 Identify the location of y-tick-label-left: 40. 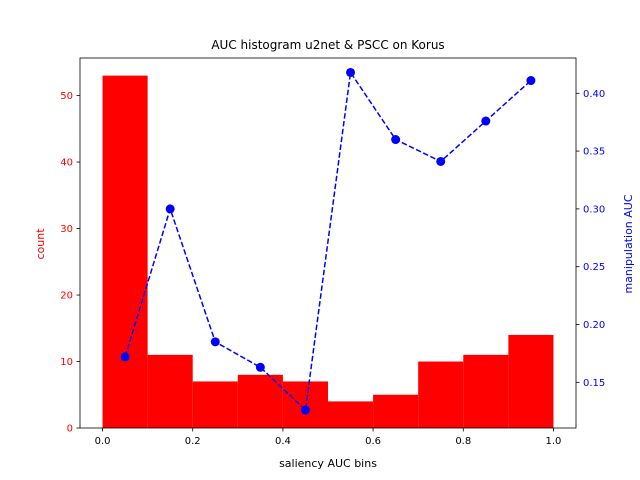
(66, 163).